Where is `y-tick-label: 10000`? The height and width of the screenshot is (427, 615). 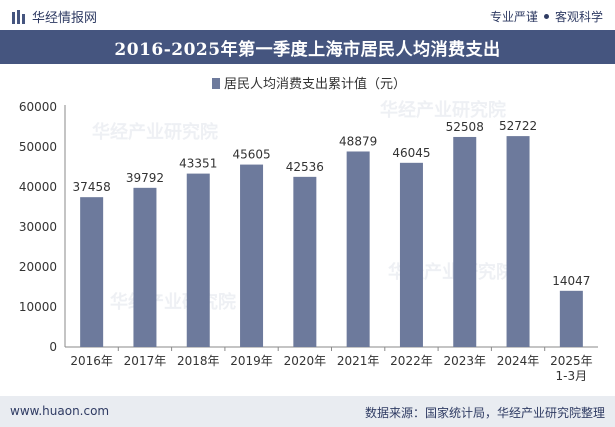 y-tick-label: 10000 is located at coordinates (38, 307).